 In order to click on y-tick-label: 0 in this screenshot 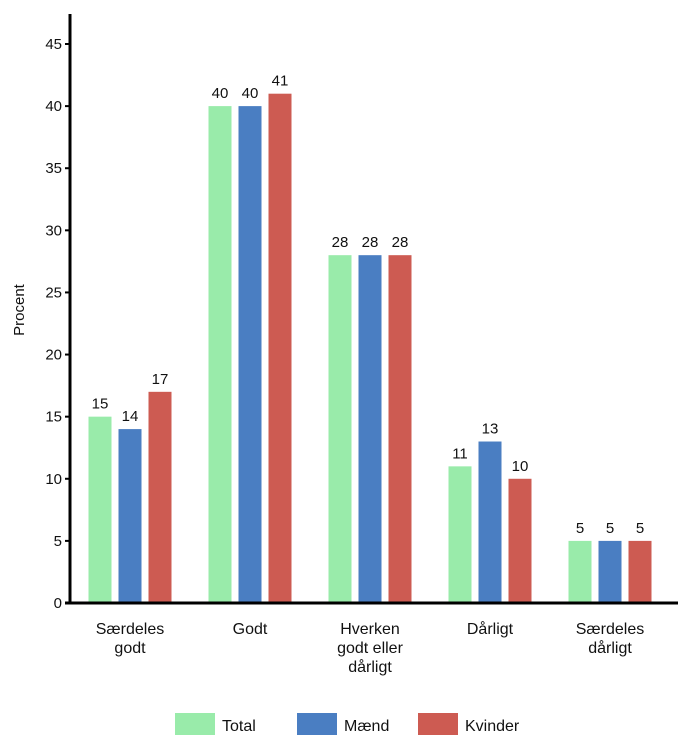, I will do `click(58, 603)`.